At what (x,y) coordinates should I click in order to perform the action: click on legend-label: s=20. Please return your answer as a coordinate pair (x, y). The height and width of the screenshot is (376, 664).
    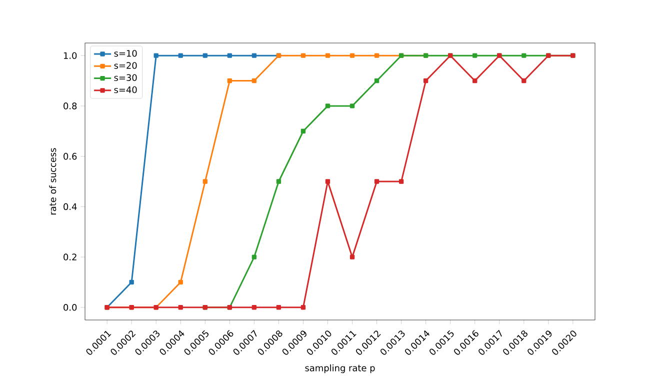
    Looking at the image, I should click on (125, 65).